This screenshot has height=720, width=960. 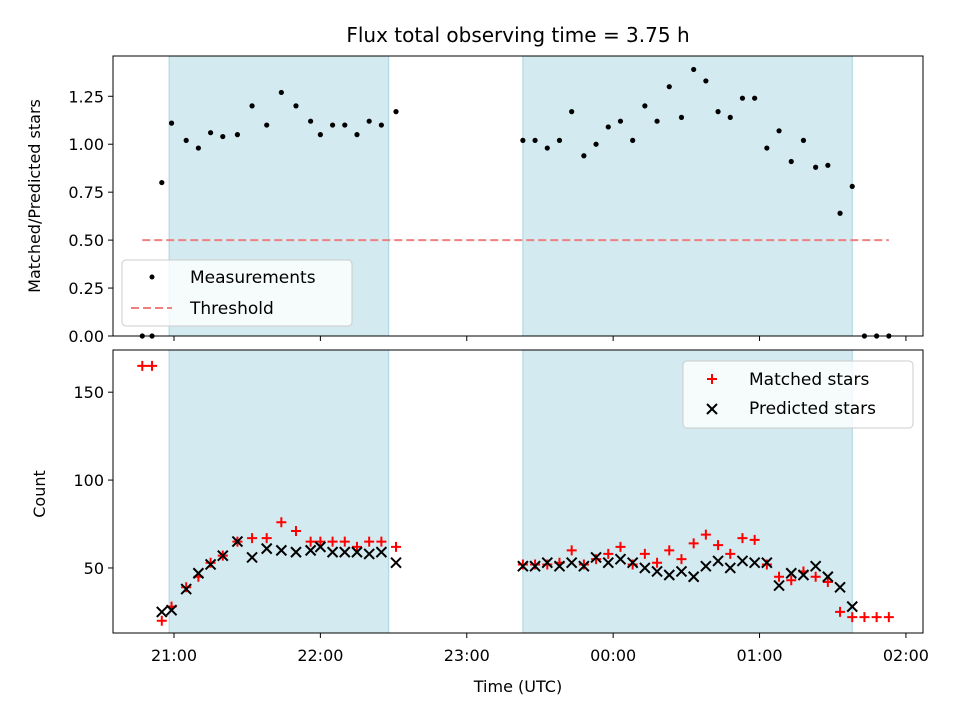 I want to click on threshold-legend-label: Threshold, so click(x=231, y=309).